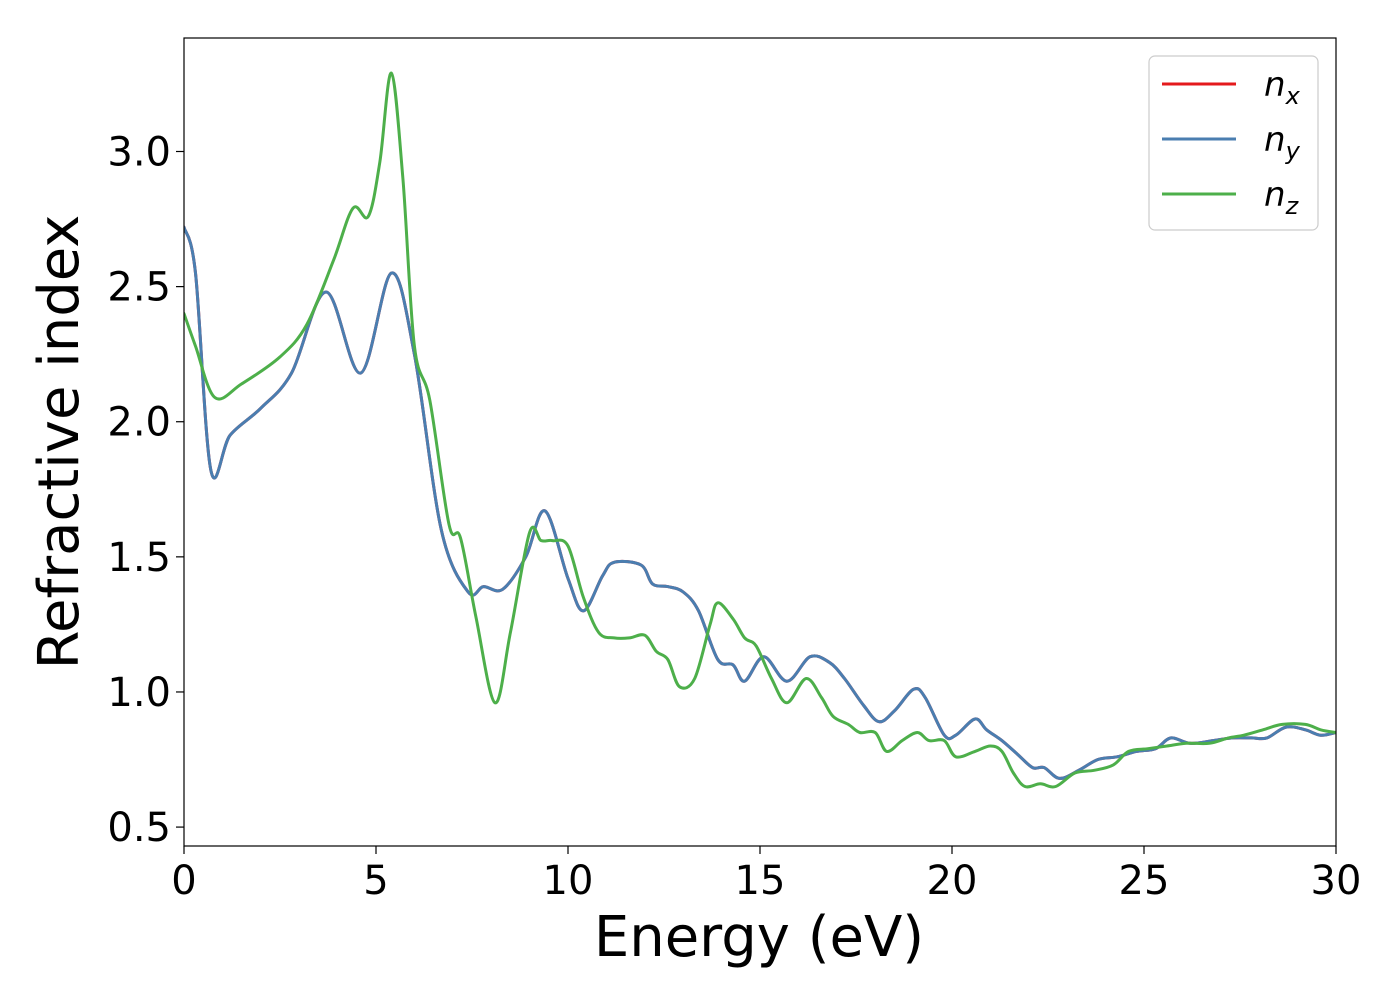  What do you see at coordinates (139, 152) in the screenshot?
I see `y-tick-label: 3.0` at bounding box center [139, 152].